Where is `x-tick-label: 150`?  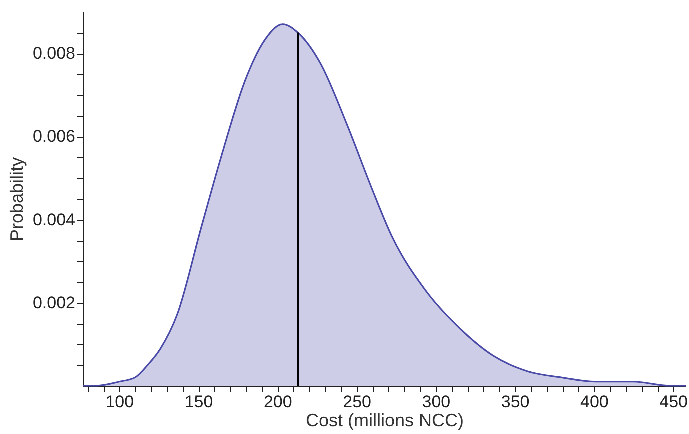
x-tick-label: 150 is located at coordinates (199, 402).